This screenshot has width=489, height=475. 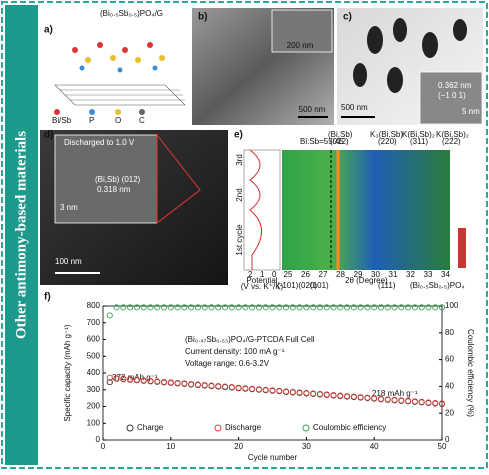 I want to click on y-tick-label: 0, so click(x=98, y=439).